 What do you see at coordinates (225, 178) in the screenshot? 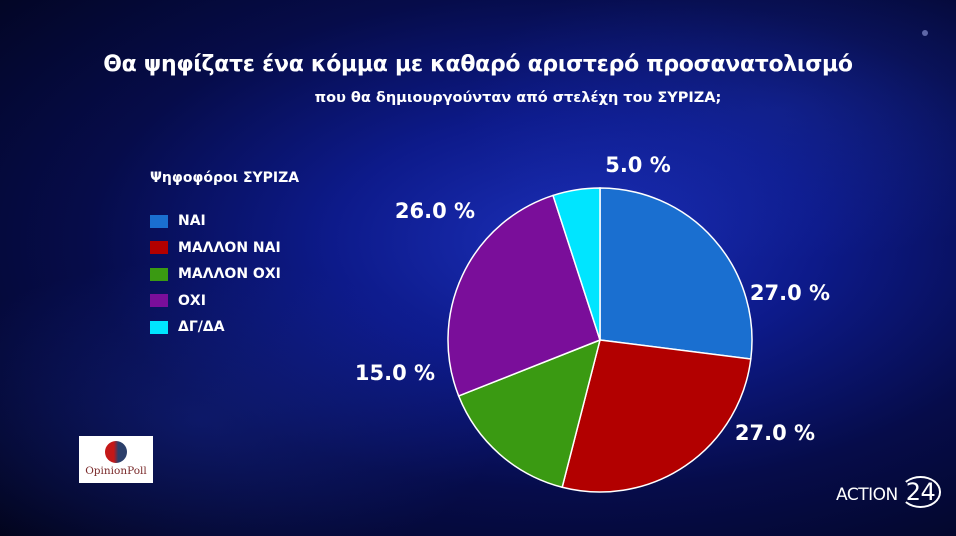
I see `legend-title: Ψηφοφόροι ΣΥΡΙΖΑ` at bounding box center [225, 178].